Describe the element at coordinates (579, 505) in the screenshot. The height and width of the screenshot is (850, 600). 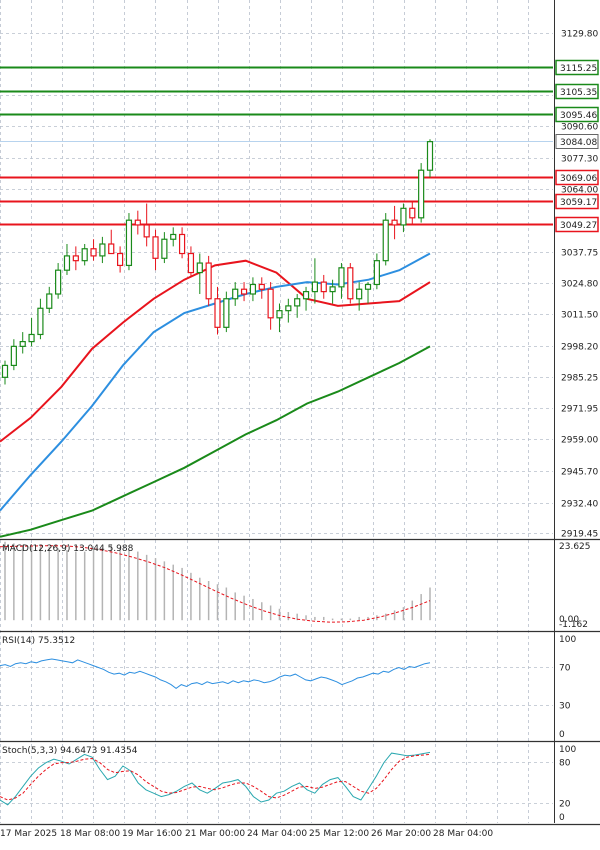
I see `price-tick-label: 2932.40` at that location.